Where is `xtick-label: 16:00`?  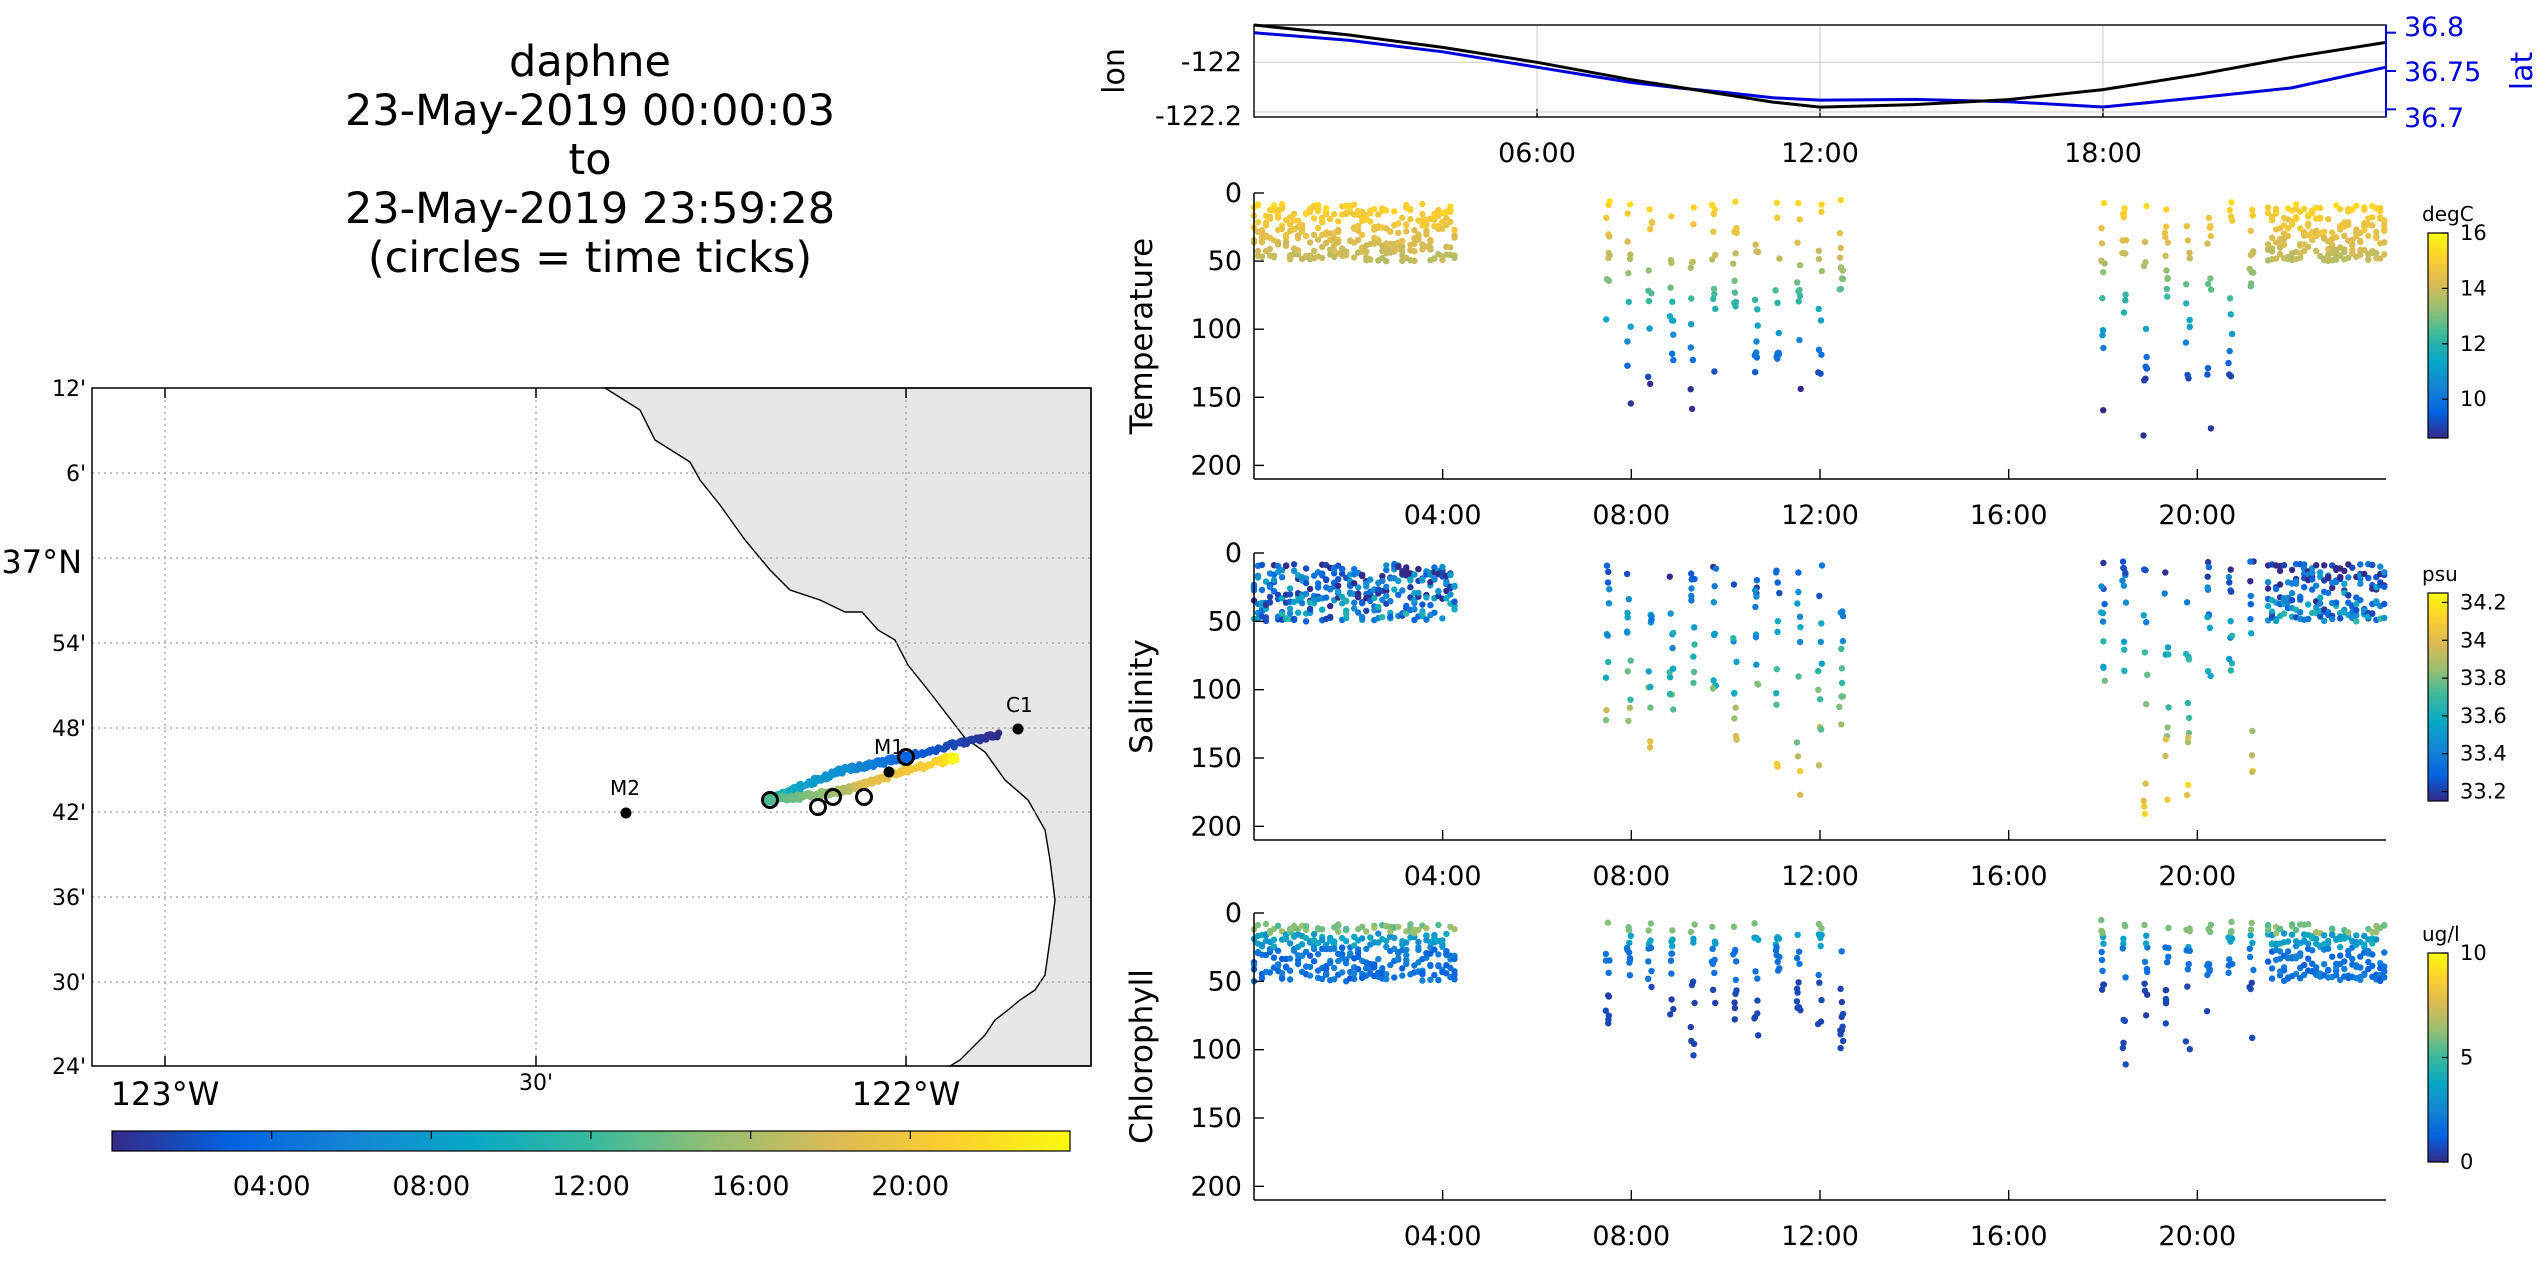 xtick-label: 16:00 is located at coordinates (2009, 515).